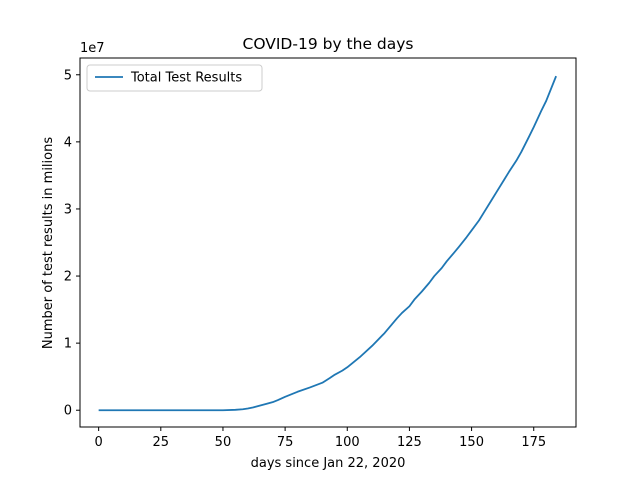 Image resolution: width=640 pixels, height=480 pixels. I want to click on y-tick-label: 4, so click(68, 142).